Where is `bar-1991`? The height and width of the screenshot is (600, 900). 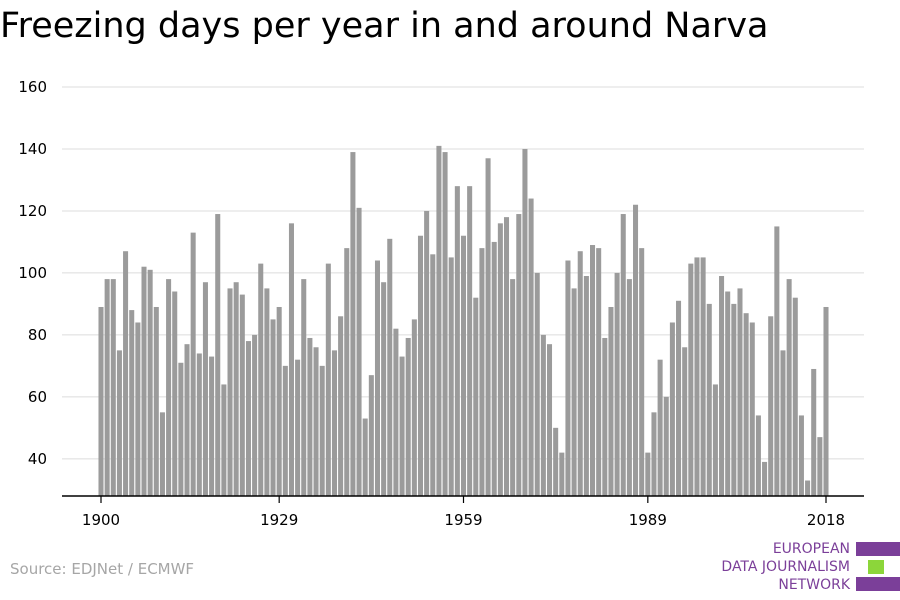 bar-1991 is located at coordinates (660, 427).